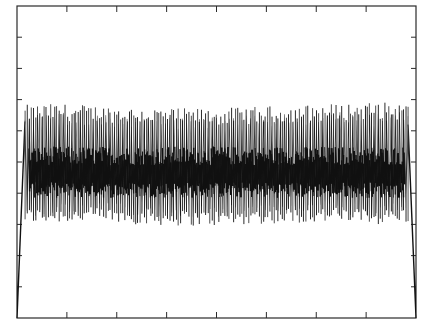 The height and width of the screenshot is (326, 425). Describe the element at coordinates (21, 220) in the screenshot. I see `ramp-up` at that location.